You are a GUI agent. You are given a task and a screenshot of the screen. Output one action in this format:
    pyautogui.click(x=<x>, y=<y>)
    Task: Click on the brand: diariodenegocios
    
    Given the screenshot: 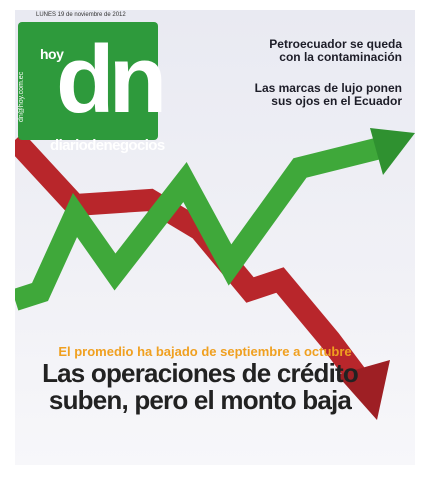 What is the action you would take?
    pyautogui.click(x=107, y=145)
    